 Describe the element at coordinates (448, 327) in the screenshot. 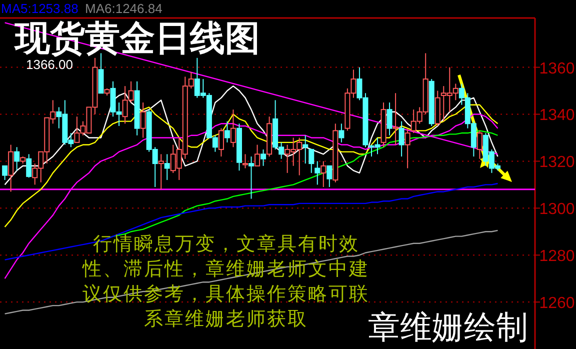

I see `annotation: 章维姗绘制` at that location.